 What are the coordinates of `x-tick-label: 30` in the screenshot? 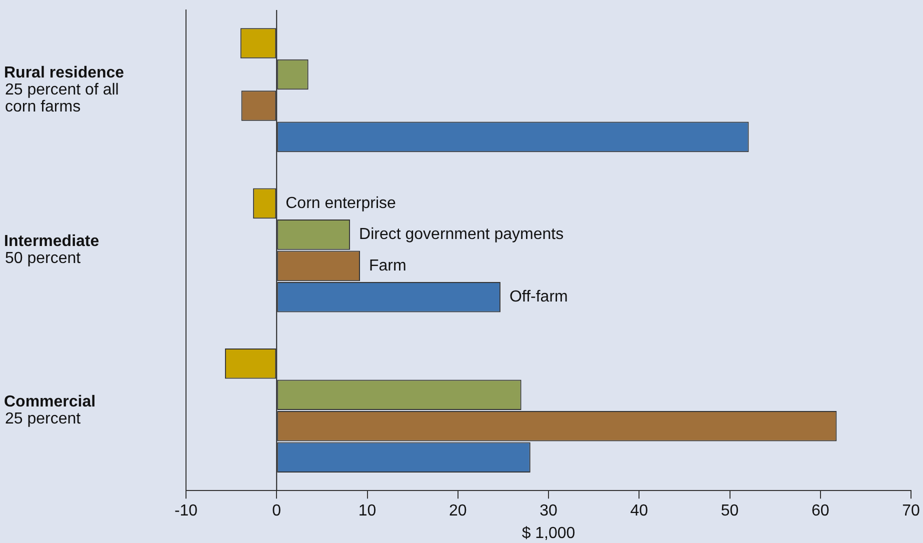 It's located at (549, 511).